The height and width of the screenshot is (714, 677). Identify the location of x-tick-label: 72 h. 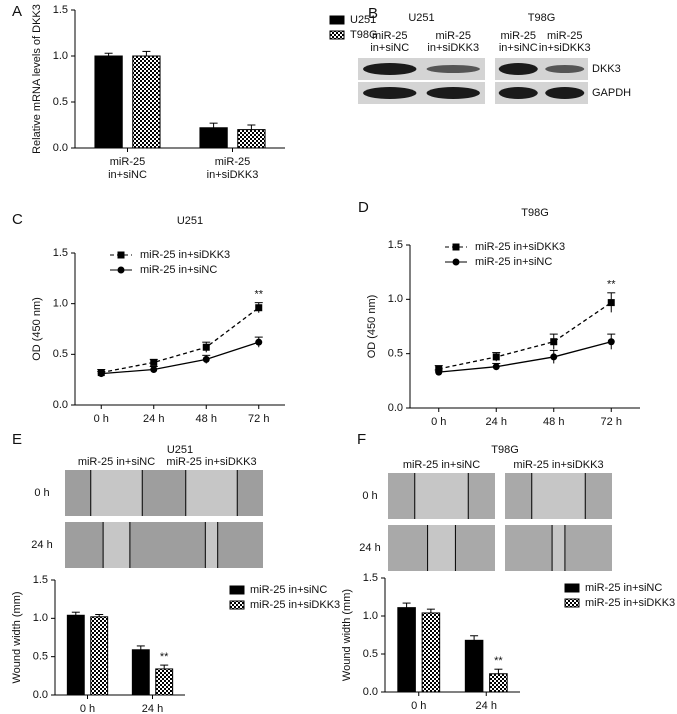
(258, 419).